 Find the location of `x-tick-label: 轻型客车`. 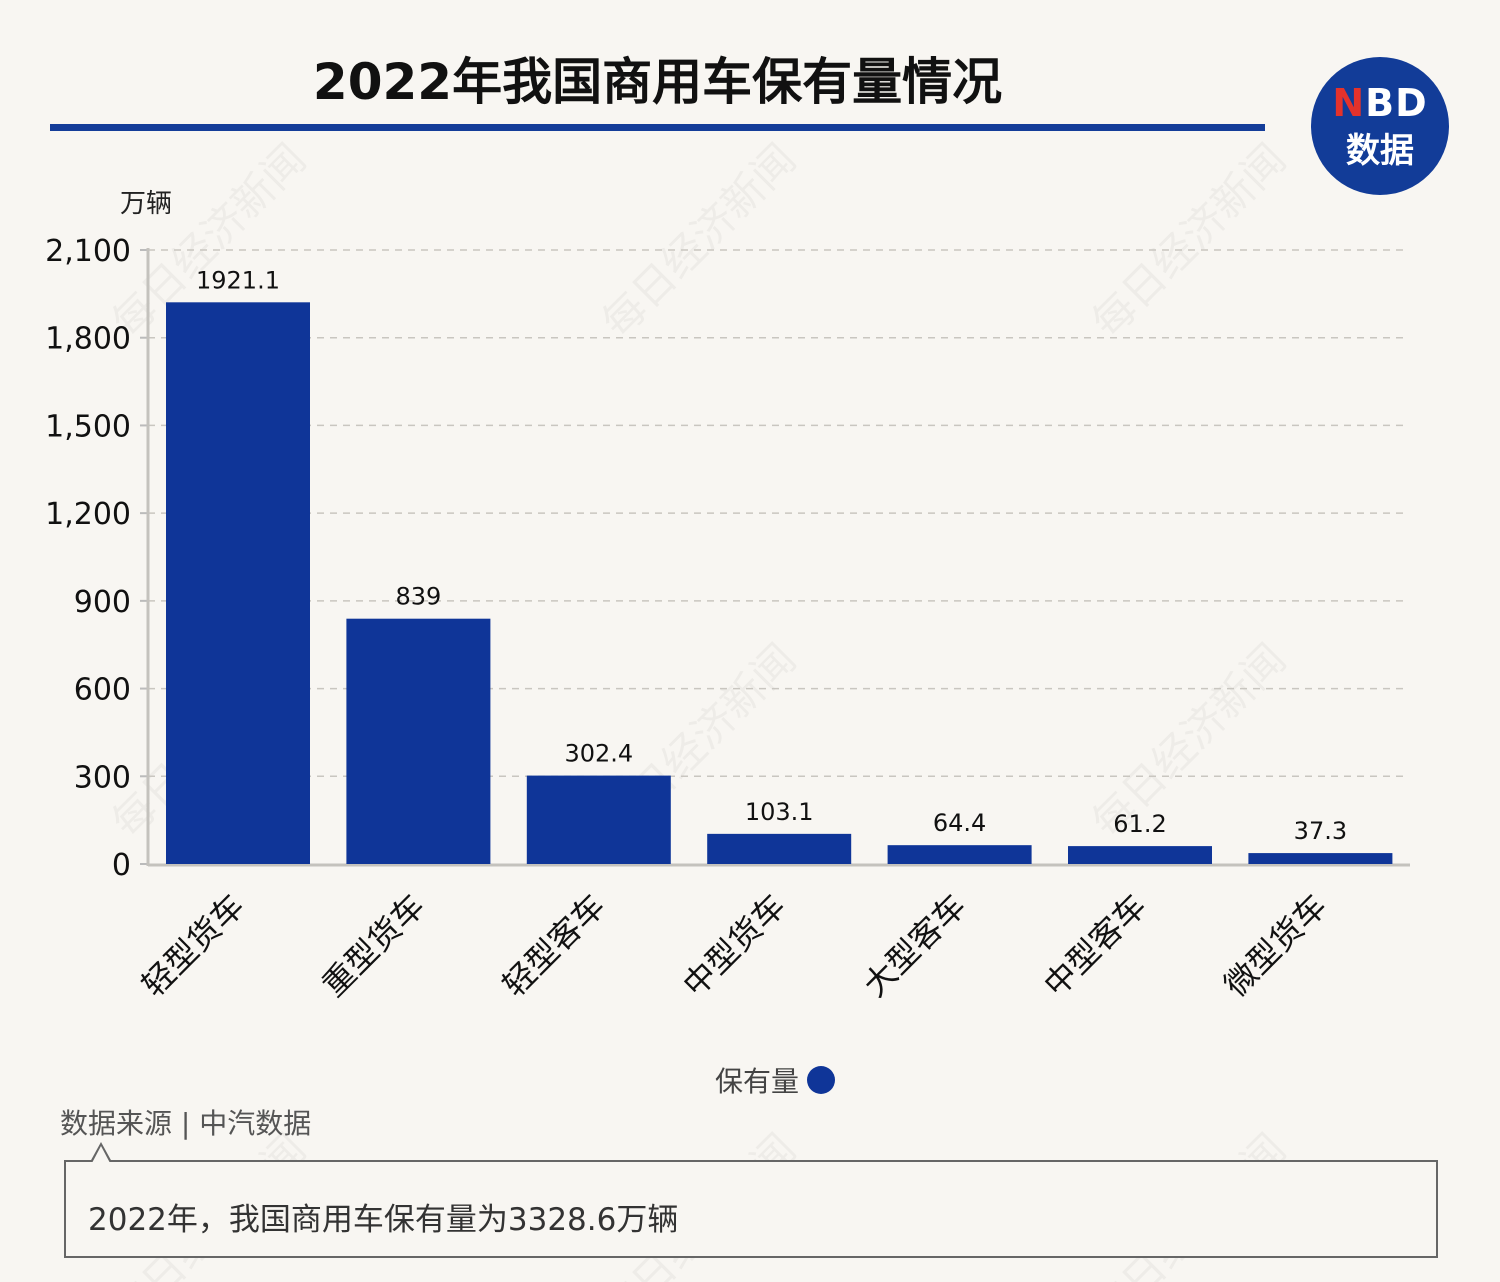

x-tick-label: 轻型客车 is located at coordinates (553, 945).